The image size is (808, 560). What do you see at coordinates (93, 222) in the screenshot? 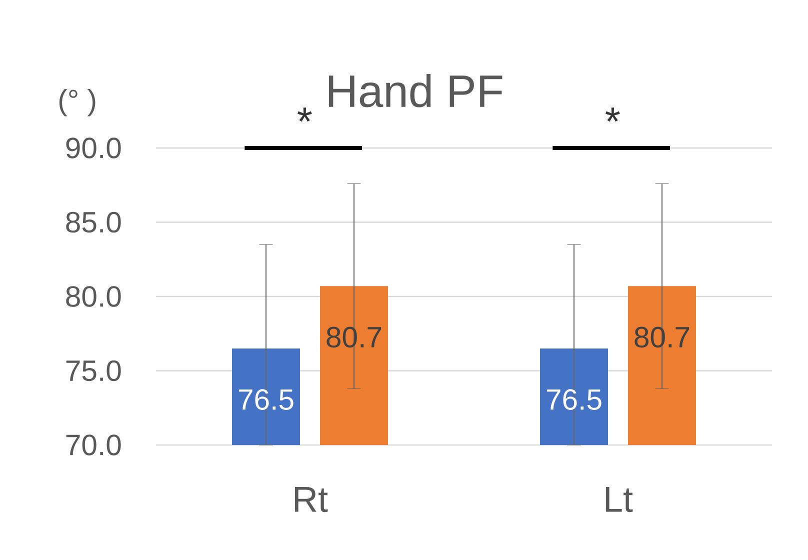
I see `y-tick-label: 85.0` at bounding box center [93, 222].